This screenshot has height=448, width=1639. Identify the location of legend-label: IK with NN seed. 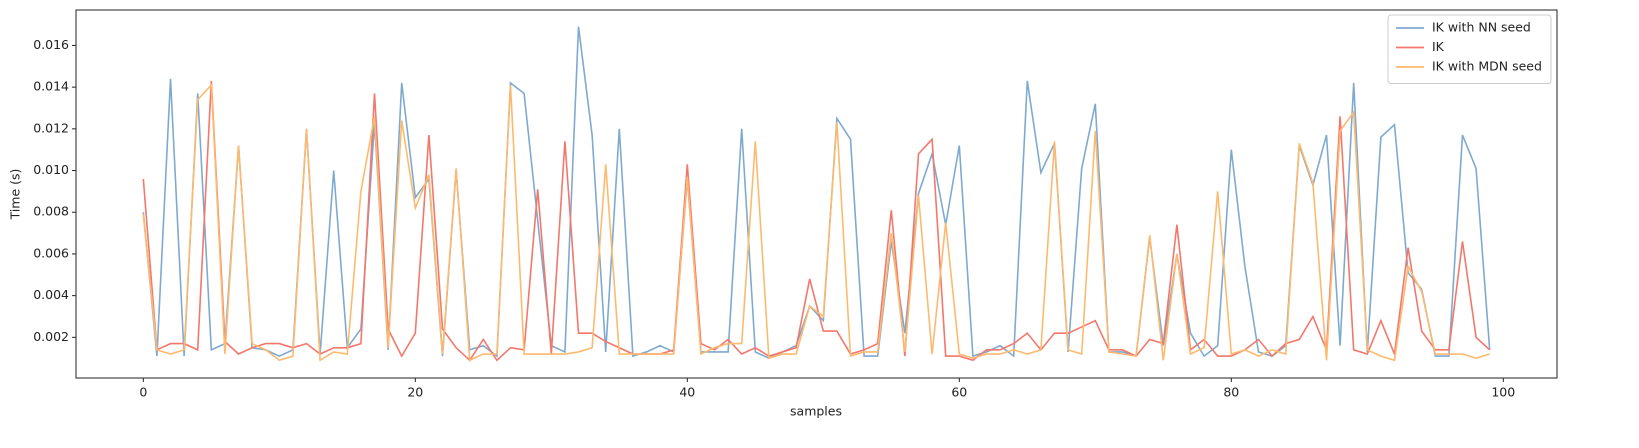
(1481, 27).